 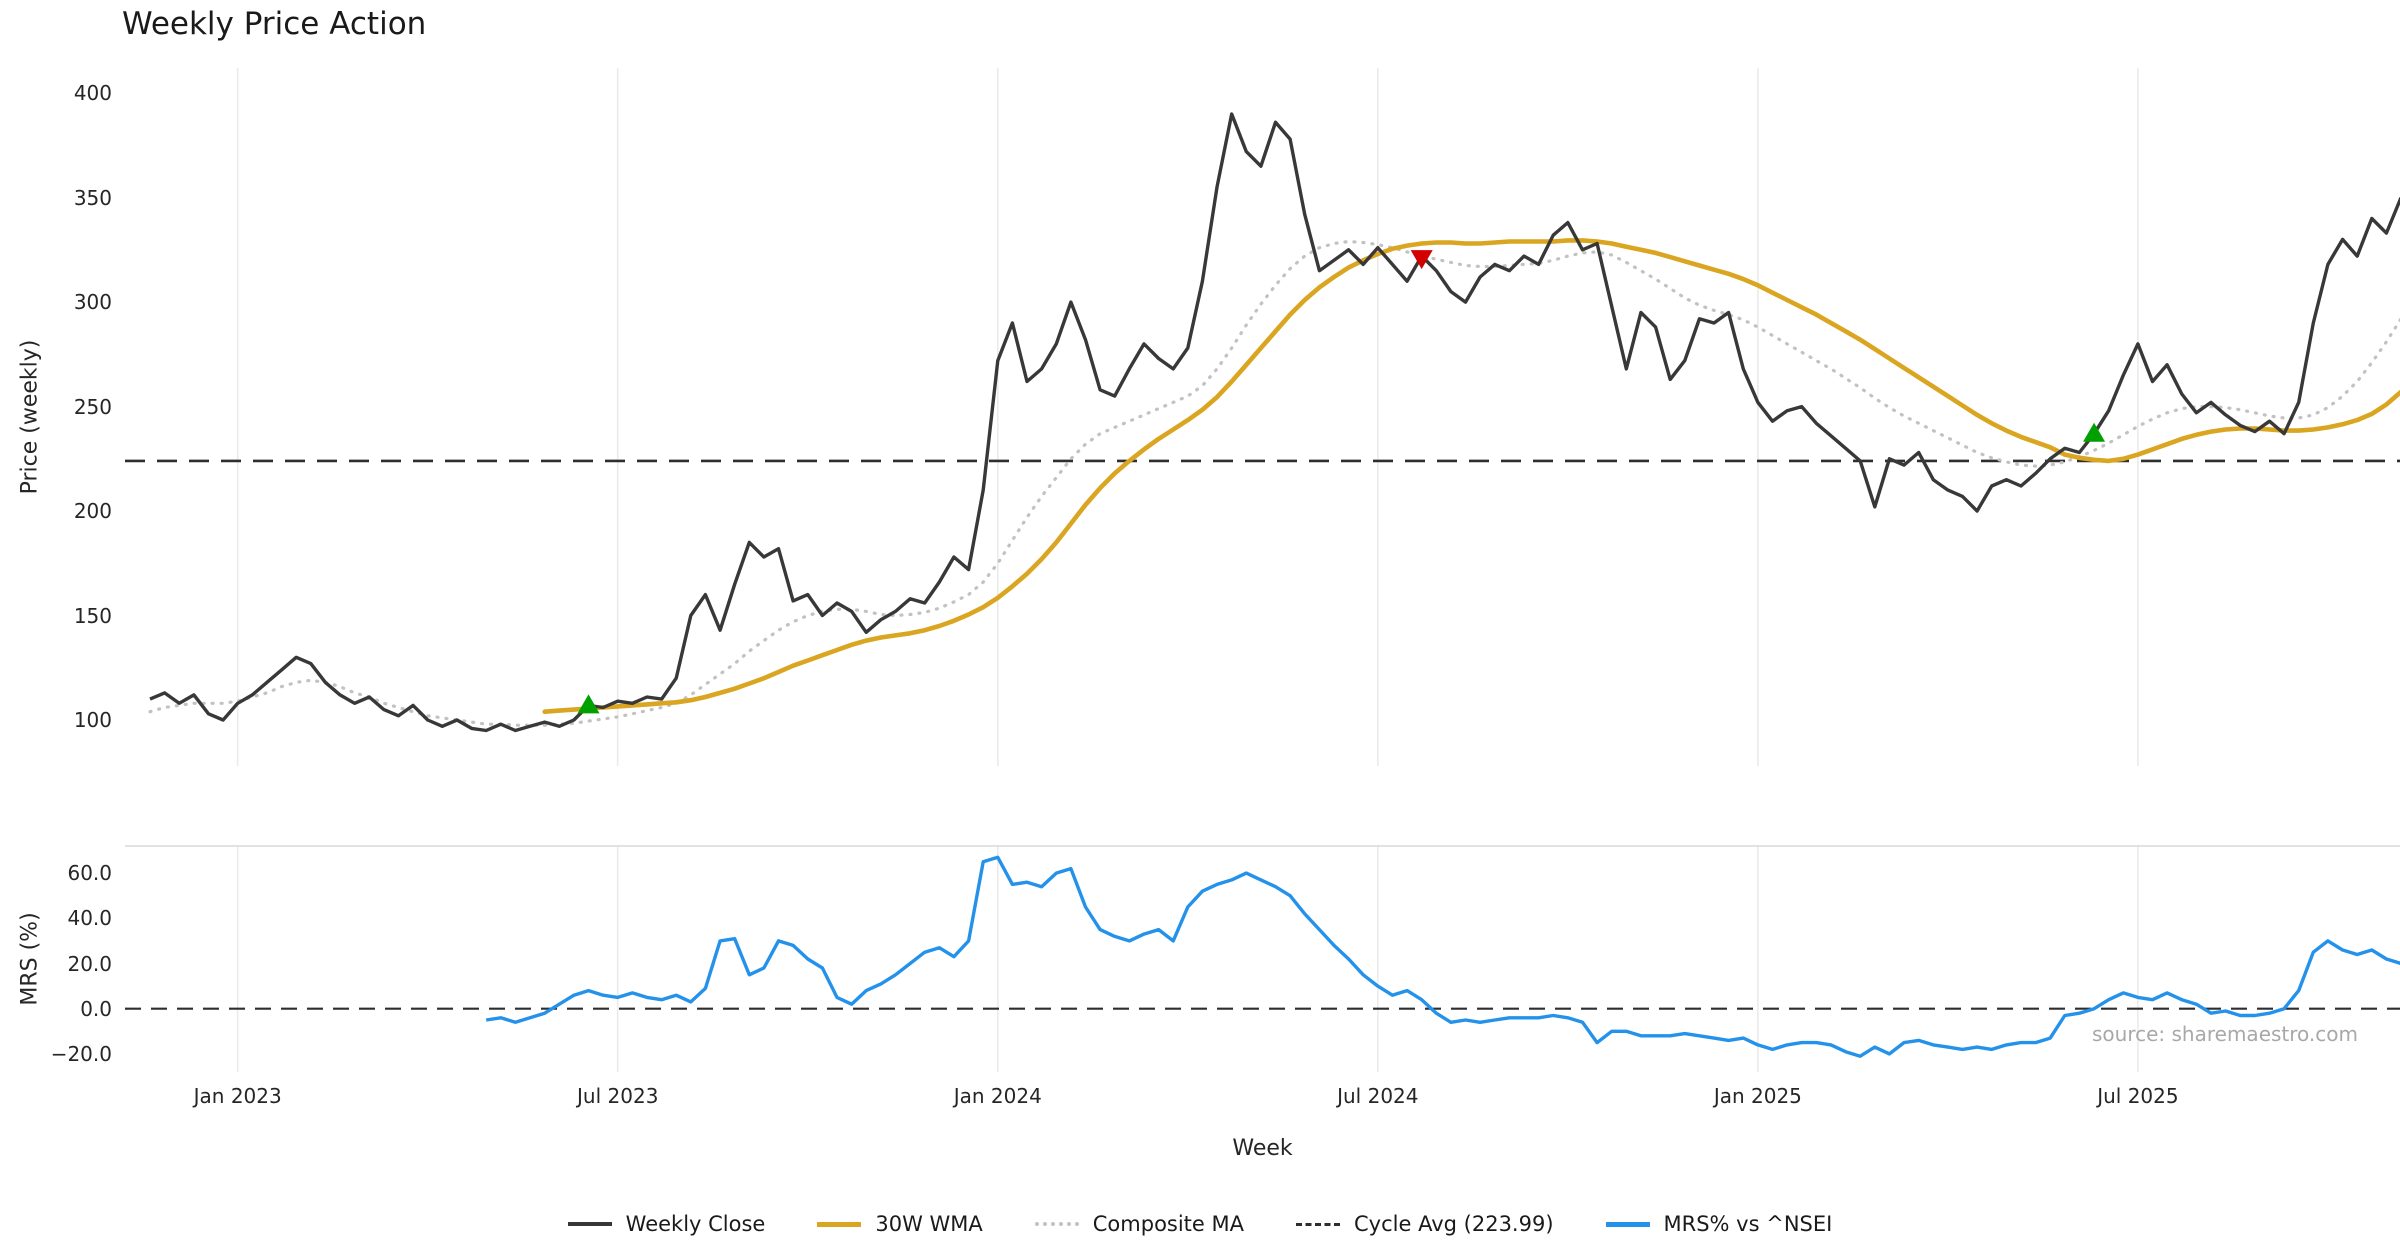 What do you see at coordinates (1748, 1224) in the screenshot?
I see `legend-label-mrs: MRS% vs ^NSEI` at bounding box center [1748, 1224].